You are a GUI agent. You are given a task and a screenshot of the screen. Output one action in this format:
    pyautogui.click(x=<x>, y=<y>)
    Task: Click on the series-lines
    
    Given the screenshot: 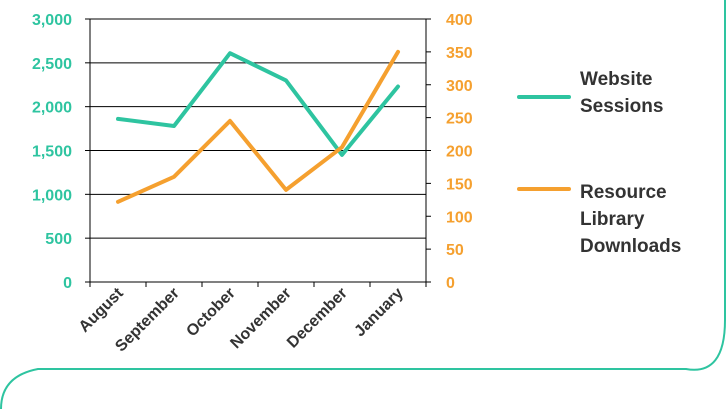 What is the action you would take?
    pyautogui.click(x=258, y=126)
    